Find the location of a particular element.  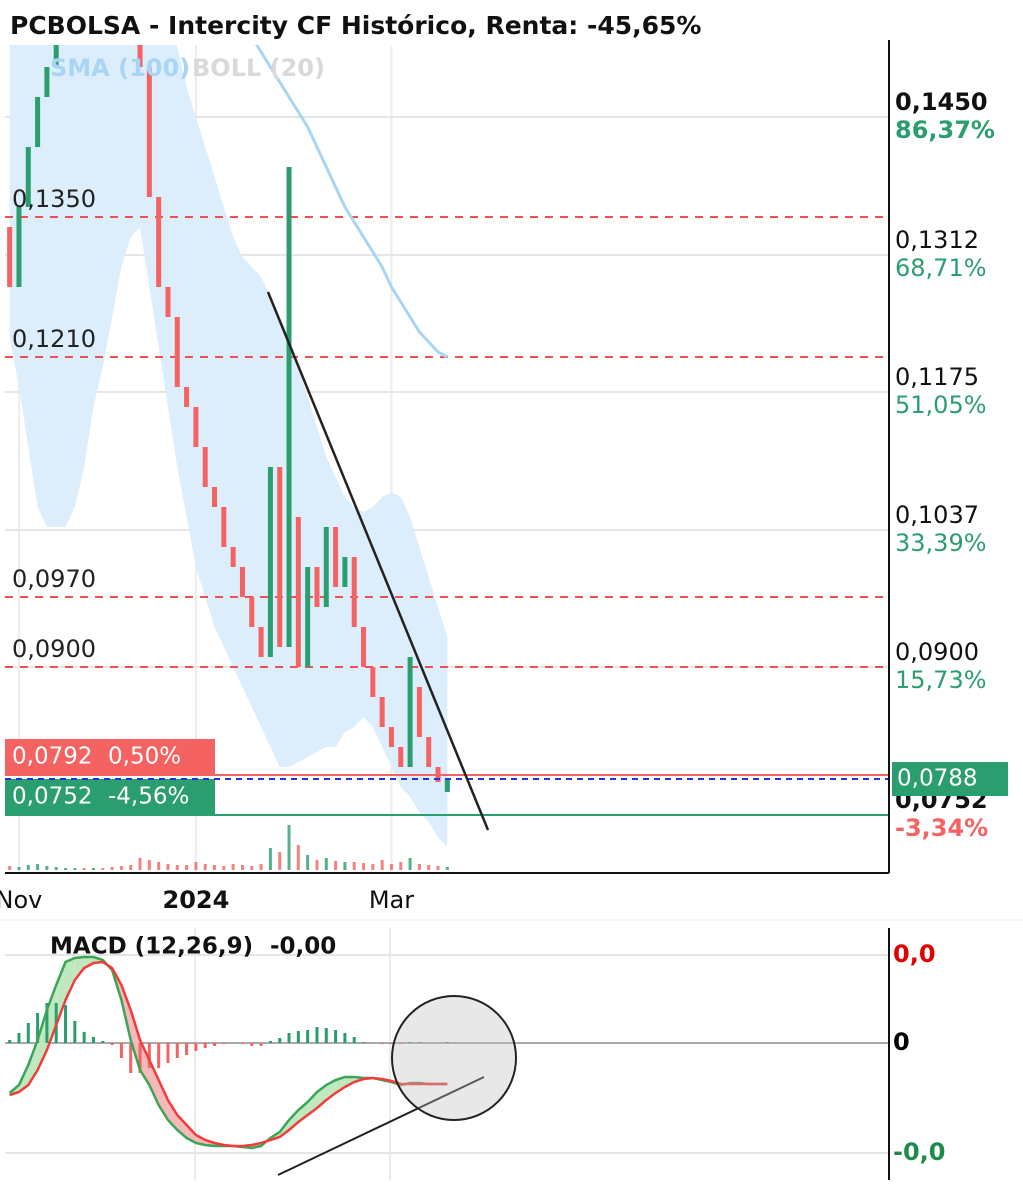

y-tick-change: 51,05% is located at coordinates (941, 405).